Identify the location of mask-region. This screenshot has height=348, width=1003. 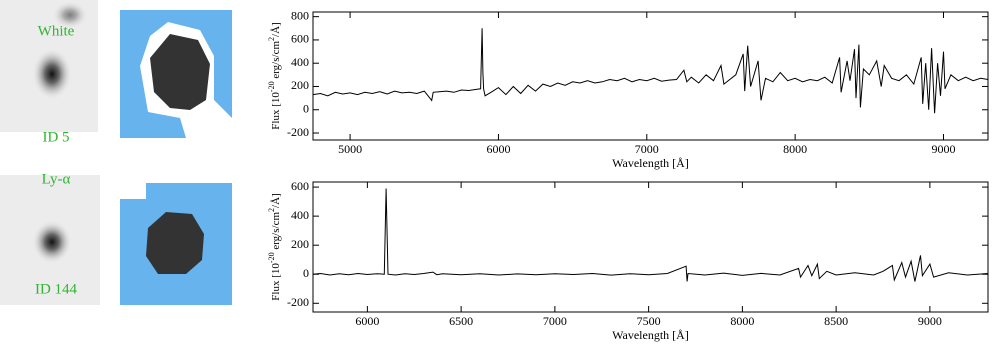
(133, 191).